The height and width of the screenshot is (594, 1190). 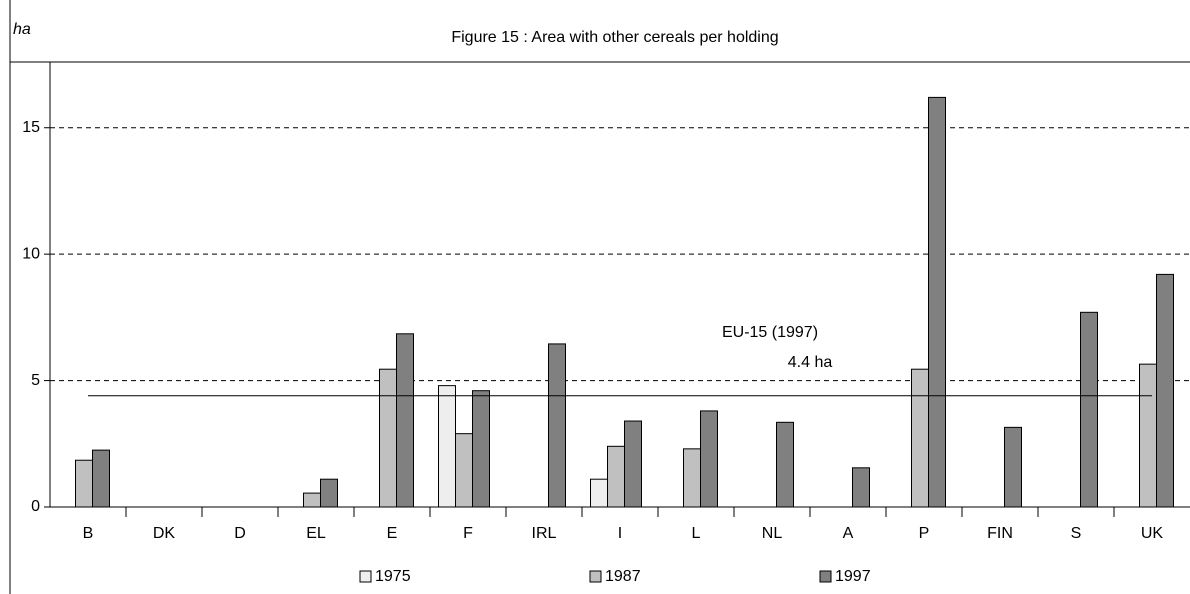 I want to click on x-tick-label: EL, so click(x=316, y=533).